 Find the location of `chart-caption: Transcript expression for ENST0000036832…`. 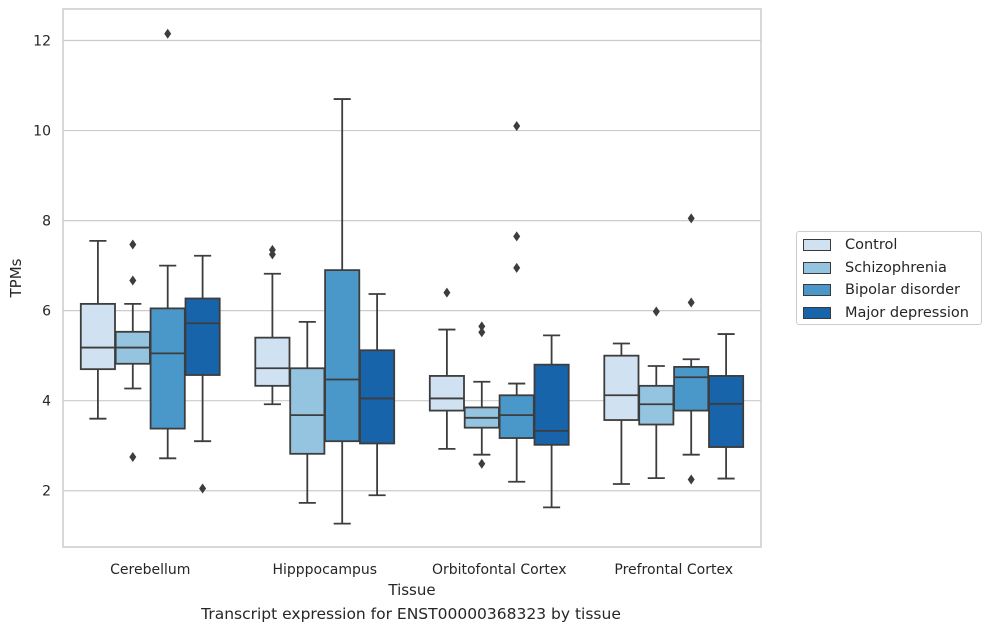

chart-caption: Transcript expression for ENST0000036832… is located at coordinates (411, 614).